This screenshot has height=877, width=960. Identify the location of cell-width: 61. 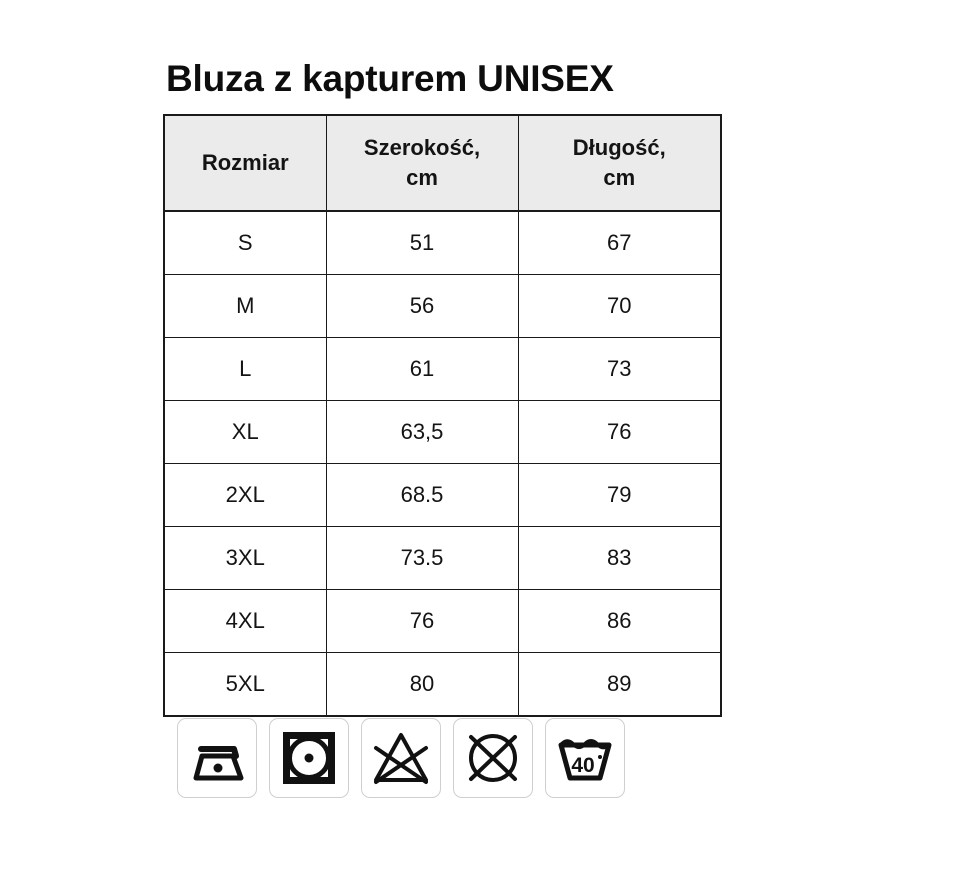
(422, 369).